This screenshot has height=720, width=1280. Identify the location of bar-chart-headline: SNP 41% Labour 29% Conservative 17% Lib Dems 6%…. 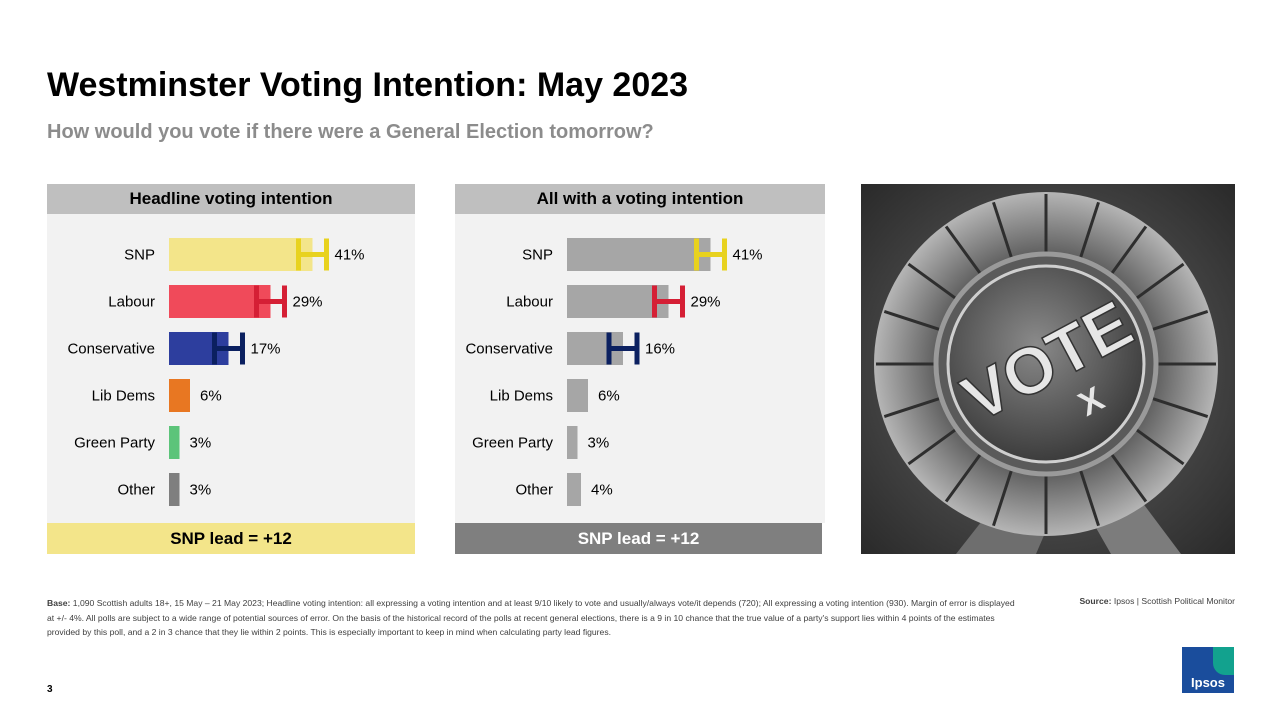
(216, 372).